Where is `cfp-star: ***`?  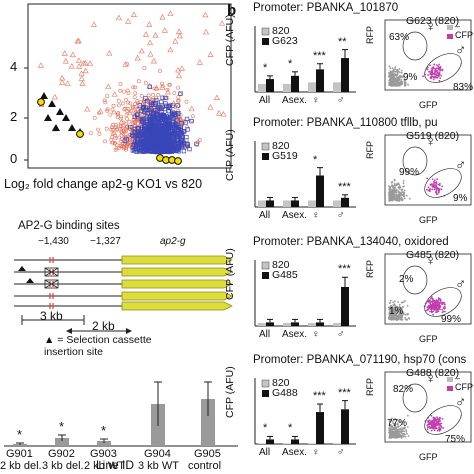
cfp-star: *** is located at coordinates (344, 269).